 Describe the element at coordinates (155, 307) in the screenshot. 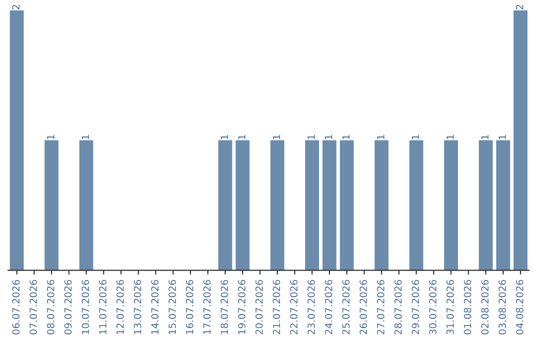

I see `x-tick-label: 14.07.2026` at that location.